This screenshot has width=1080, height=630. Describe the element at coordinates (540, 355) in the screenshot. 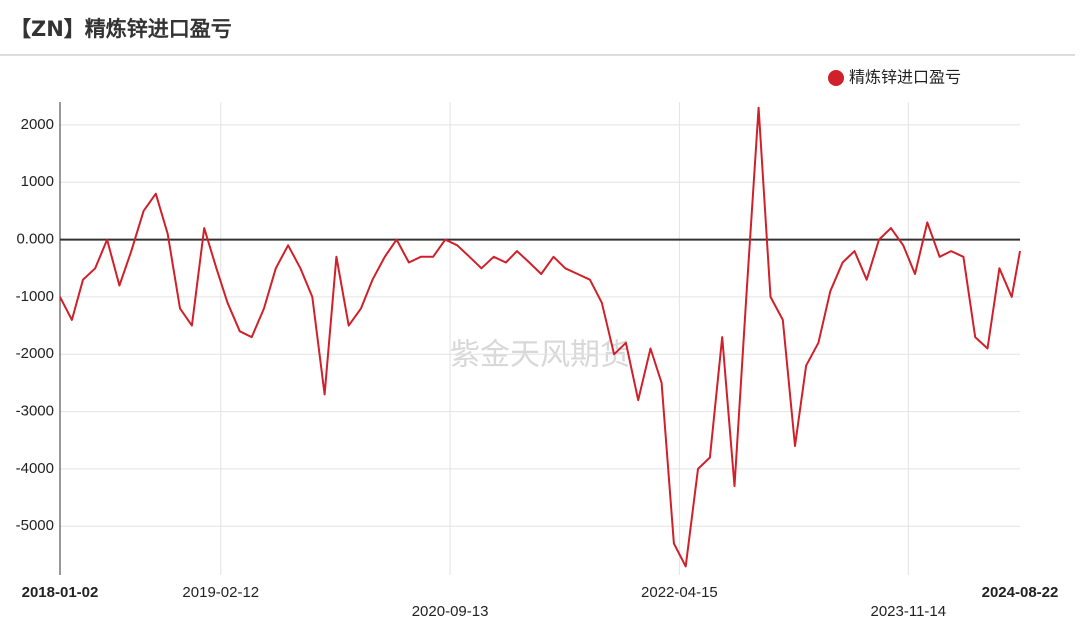

I see `watermark: 紫金天风期货` at that location.